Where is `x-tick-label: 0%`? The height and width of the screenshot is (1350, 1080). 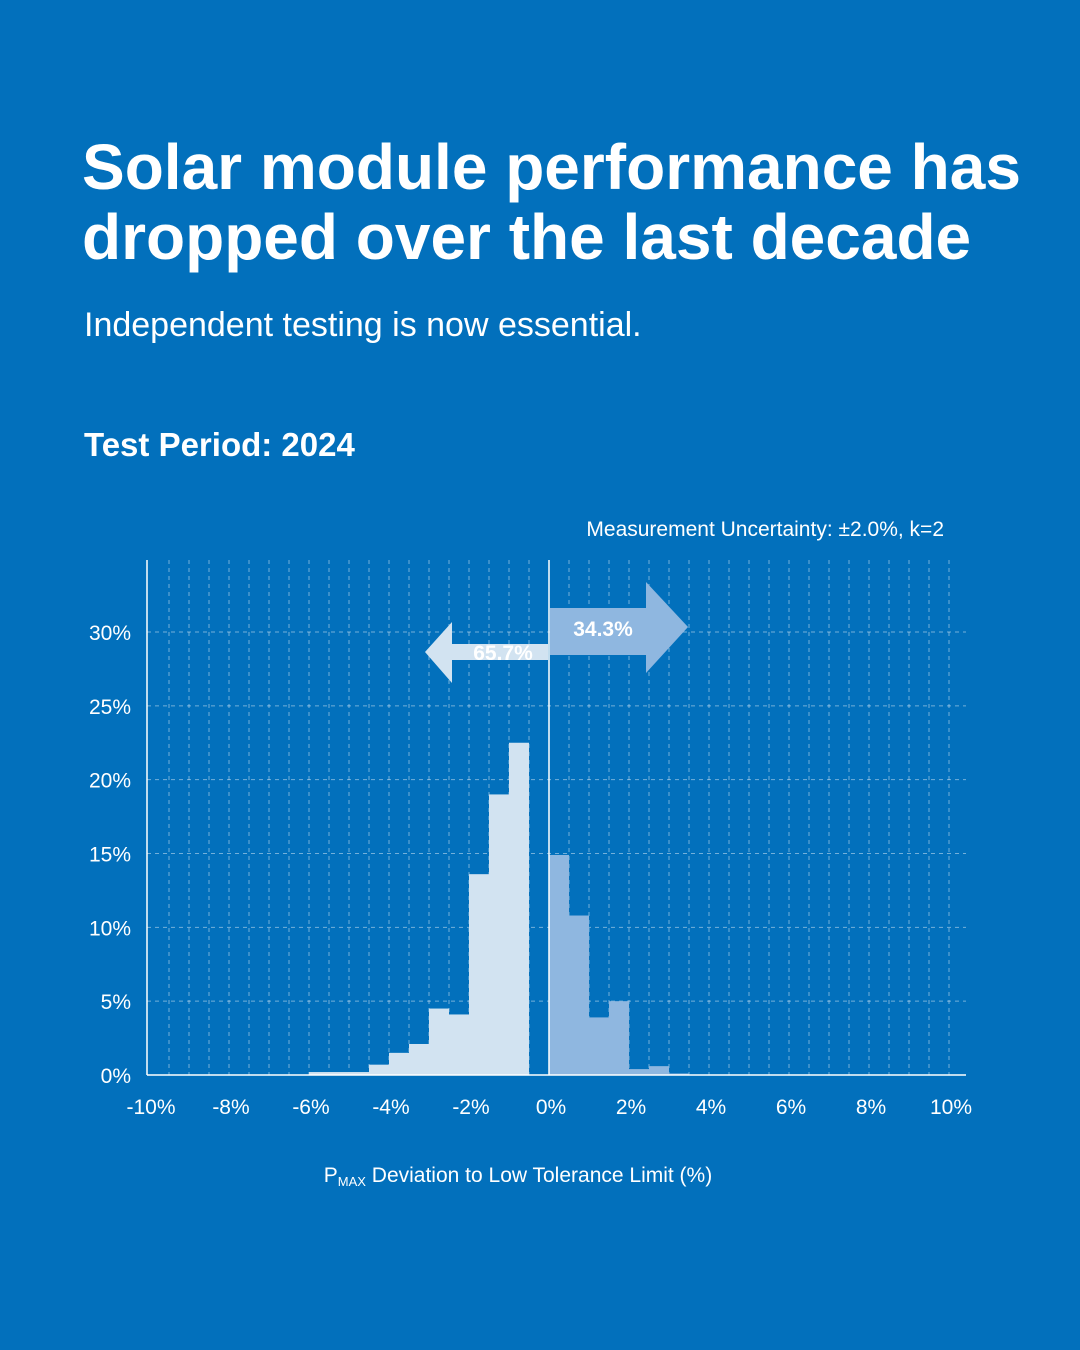 x-tick-label: 0% is located at coordinates (551, 1107).